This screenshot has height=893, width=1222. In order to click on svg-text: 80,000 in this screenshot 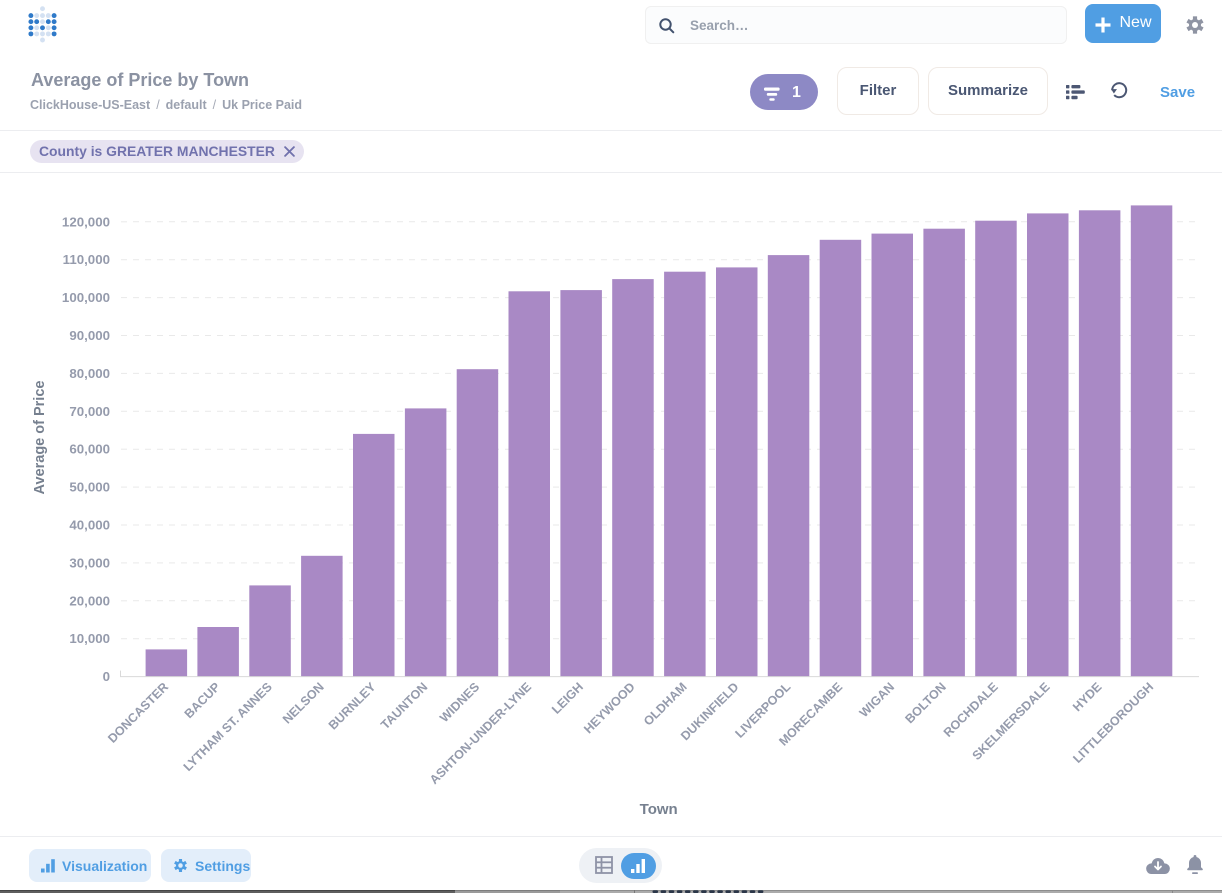, I will do `click(89, 373)`.